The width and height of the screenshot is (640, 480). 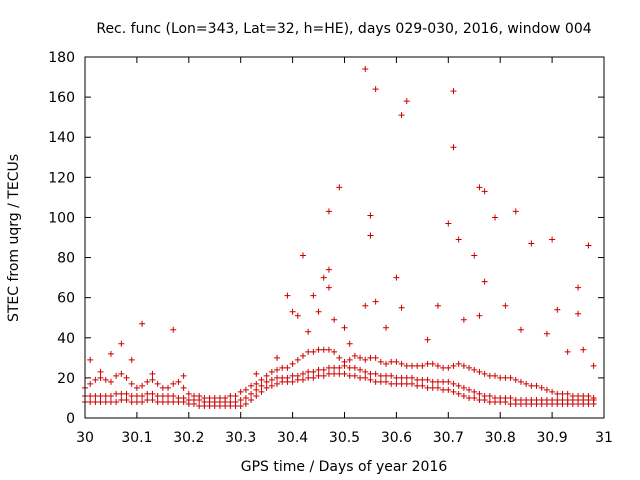 I want to click on x-tick-label: 30.1, so click(x=136, y=438).